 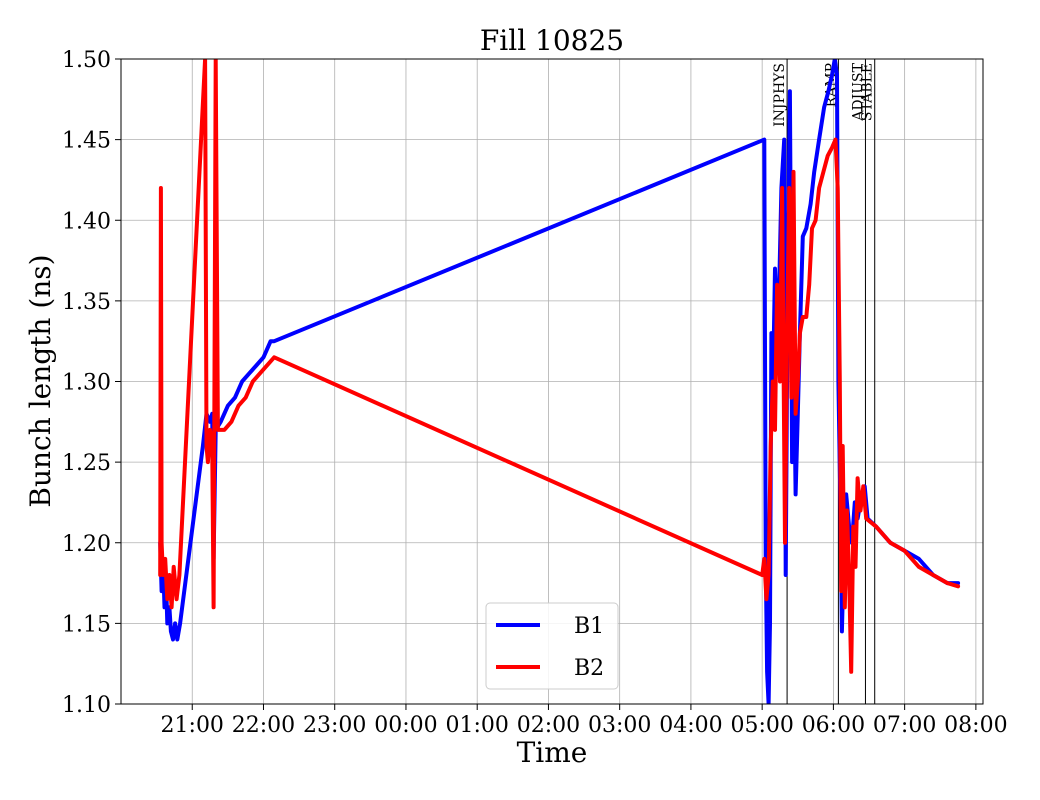 What do you see at coordinates (904, 725) in the screenshot?
I see `x-tick-label: 07:00` at bounding box center [904, 725].